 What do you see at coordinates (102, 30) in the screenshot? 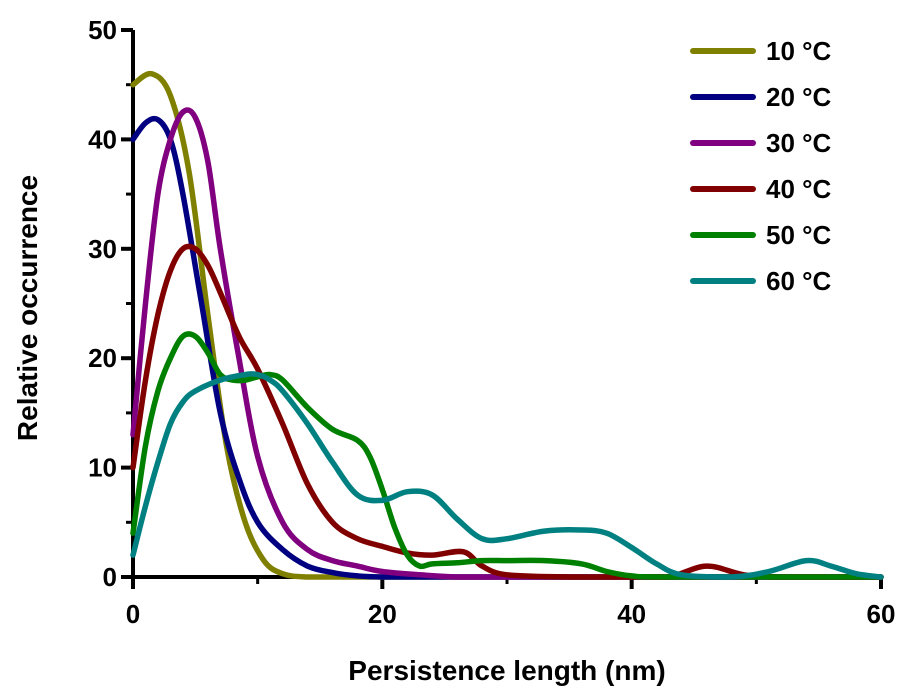
I see `y-tick-label: 50` at bounding box center [102, 30].